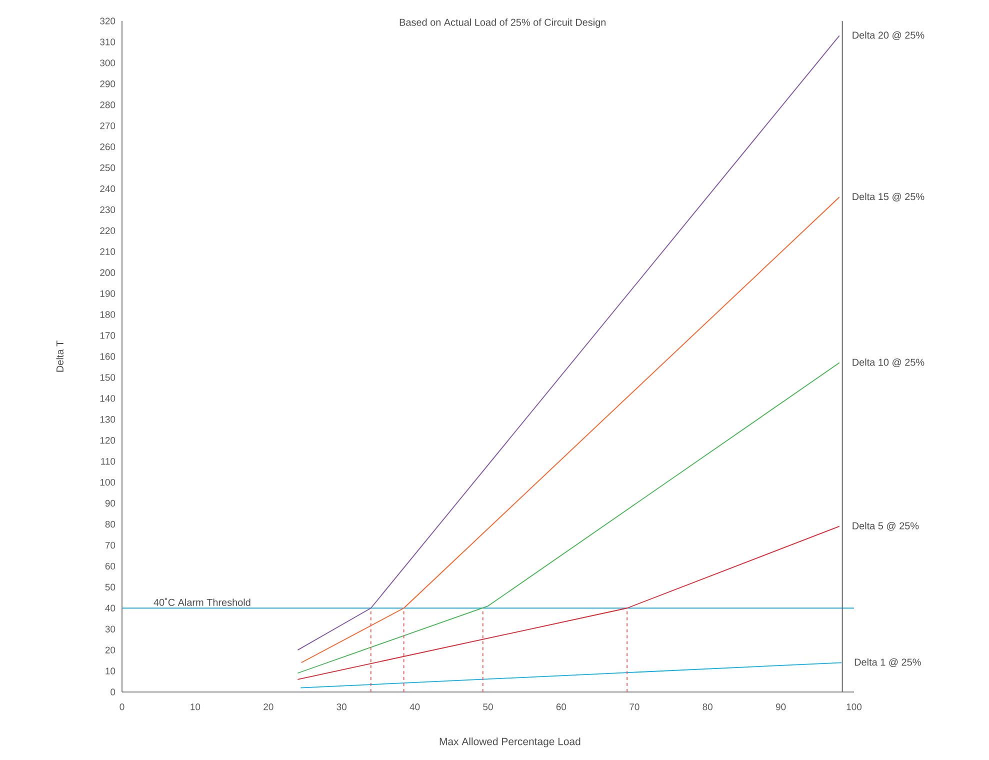 Image resolution: width=989 pixels, height=760 pixels. What do you see at coordinates (503, 23) in the screenshot?
I see `chart-title: Based on Actual Load of 25% of Circuit Design` at bounding box center [503, 23].